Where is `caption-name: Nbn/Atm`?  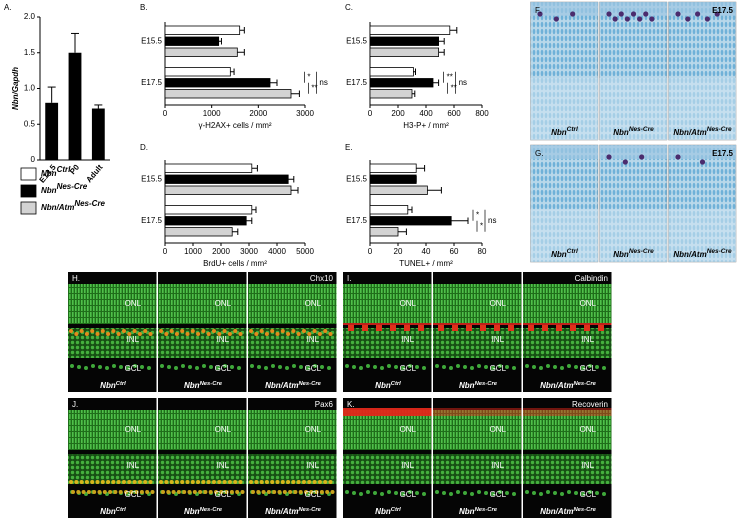 caption-name: Nbn/Atm is located at coordinates (689, 254).